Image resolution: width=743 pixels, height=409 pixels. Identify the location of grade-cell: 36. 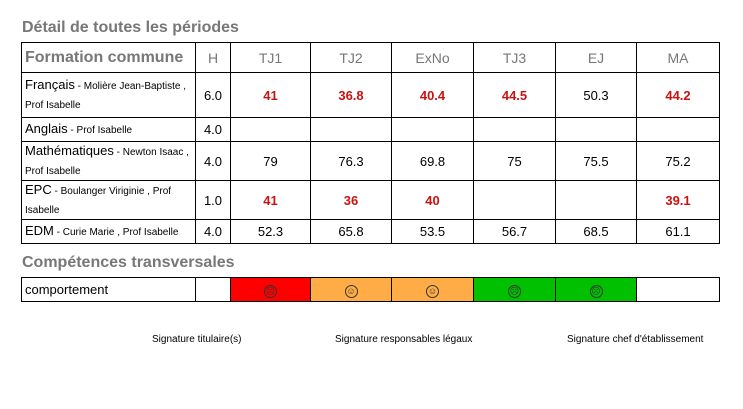
(351, 200).